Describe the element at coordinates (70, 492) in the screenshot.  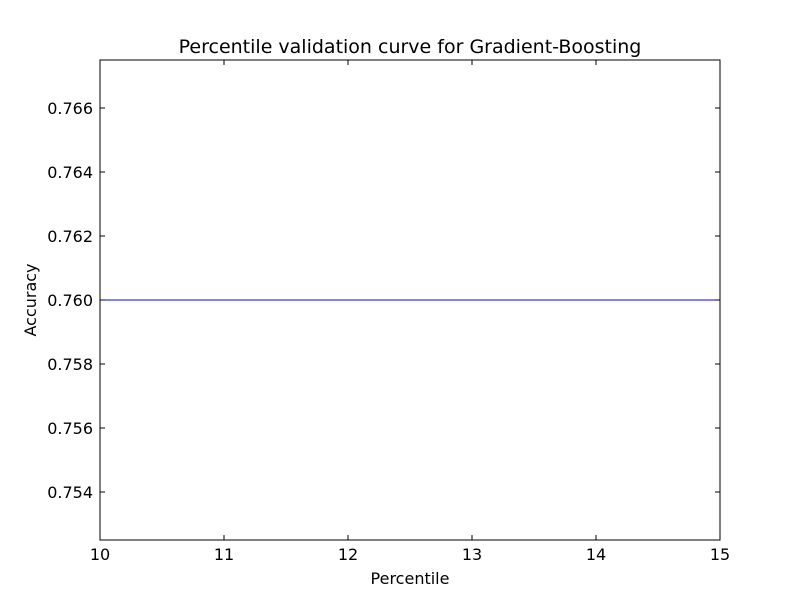
I see `y-tick-label: 0.754` at that location.